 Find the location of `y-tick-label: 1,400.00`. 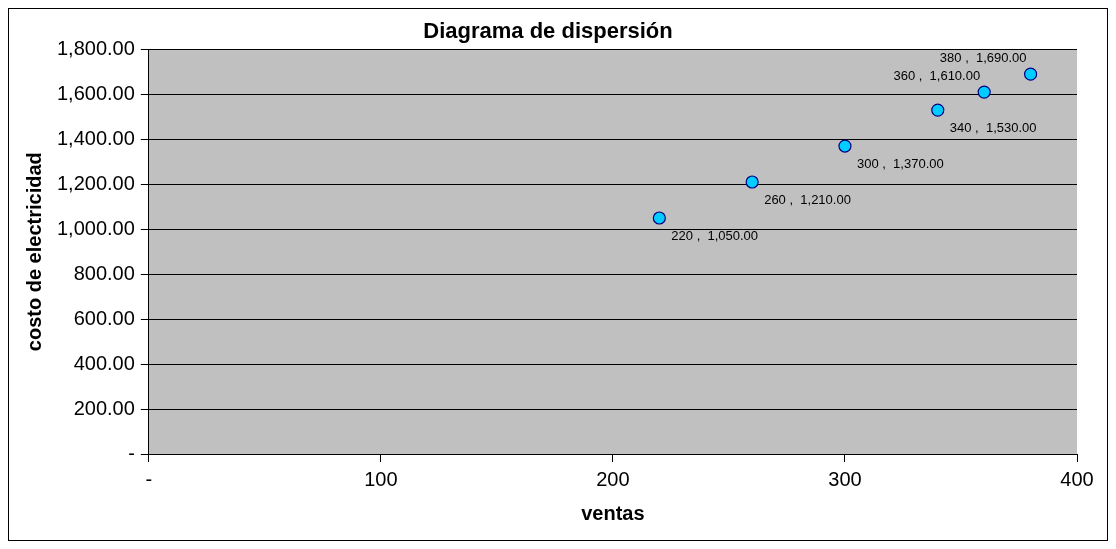

y-tick-label: 1,400.00 is located at coordinates (95, 137).